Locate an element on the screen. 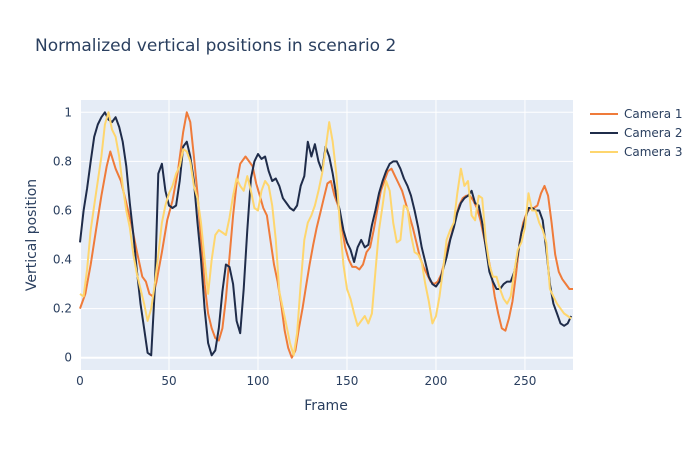  y-tick-label: 0.8 is located at coordinates (62, 161).